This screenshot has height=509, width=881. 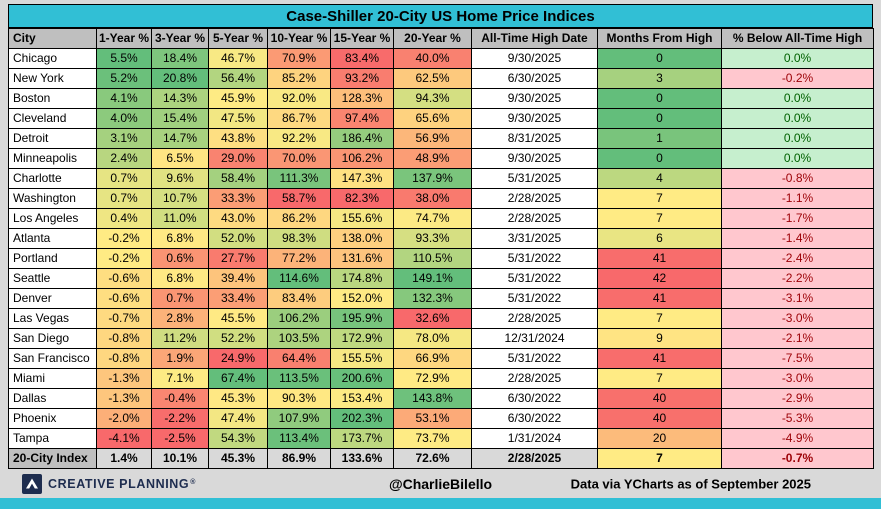 I want to click on return-10y-cell: 58.7%, so click(x=299, y=198).